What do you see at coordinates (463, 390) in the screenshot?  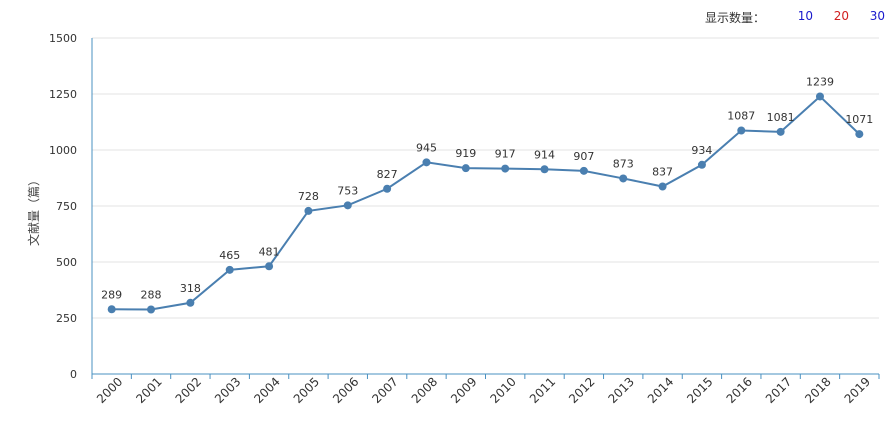 I see `x-tick-label: 2009` at bounding box center [463, 390].